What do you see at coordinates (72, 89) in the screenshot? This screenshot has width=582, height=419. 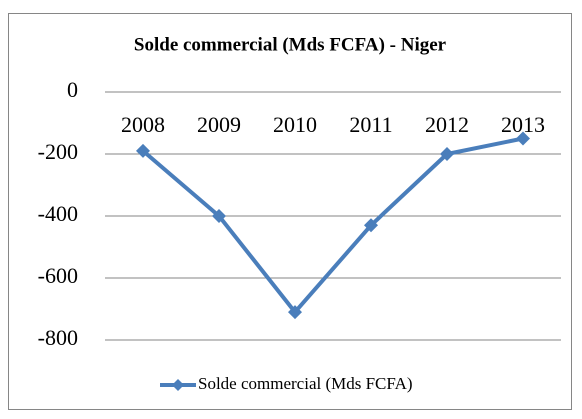 I see `y-tick-label: 0` at bounding box center [72, 89].